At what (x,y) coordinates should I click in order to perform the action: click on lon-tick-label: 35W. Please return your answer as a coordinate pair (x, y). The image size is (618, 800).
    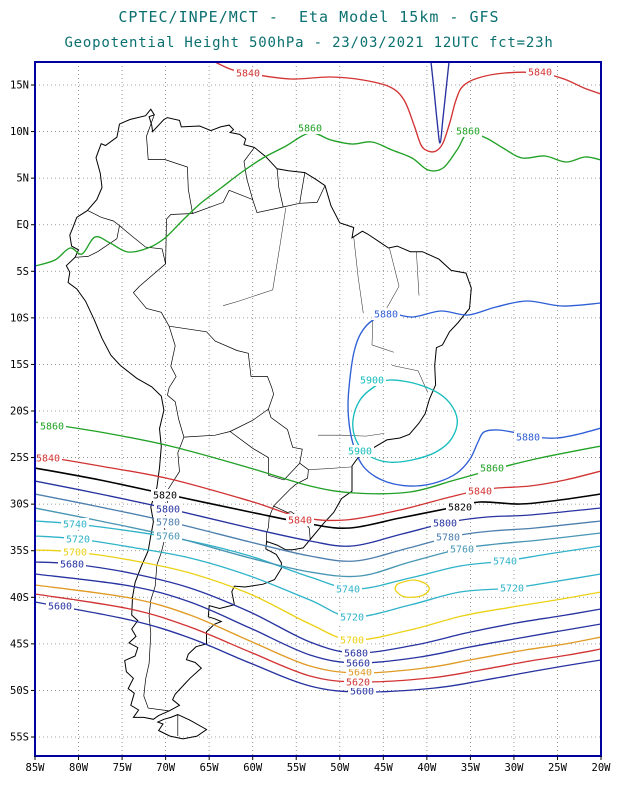
    Looking at the image, I should click on (471, 768).